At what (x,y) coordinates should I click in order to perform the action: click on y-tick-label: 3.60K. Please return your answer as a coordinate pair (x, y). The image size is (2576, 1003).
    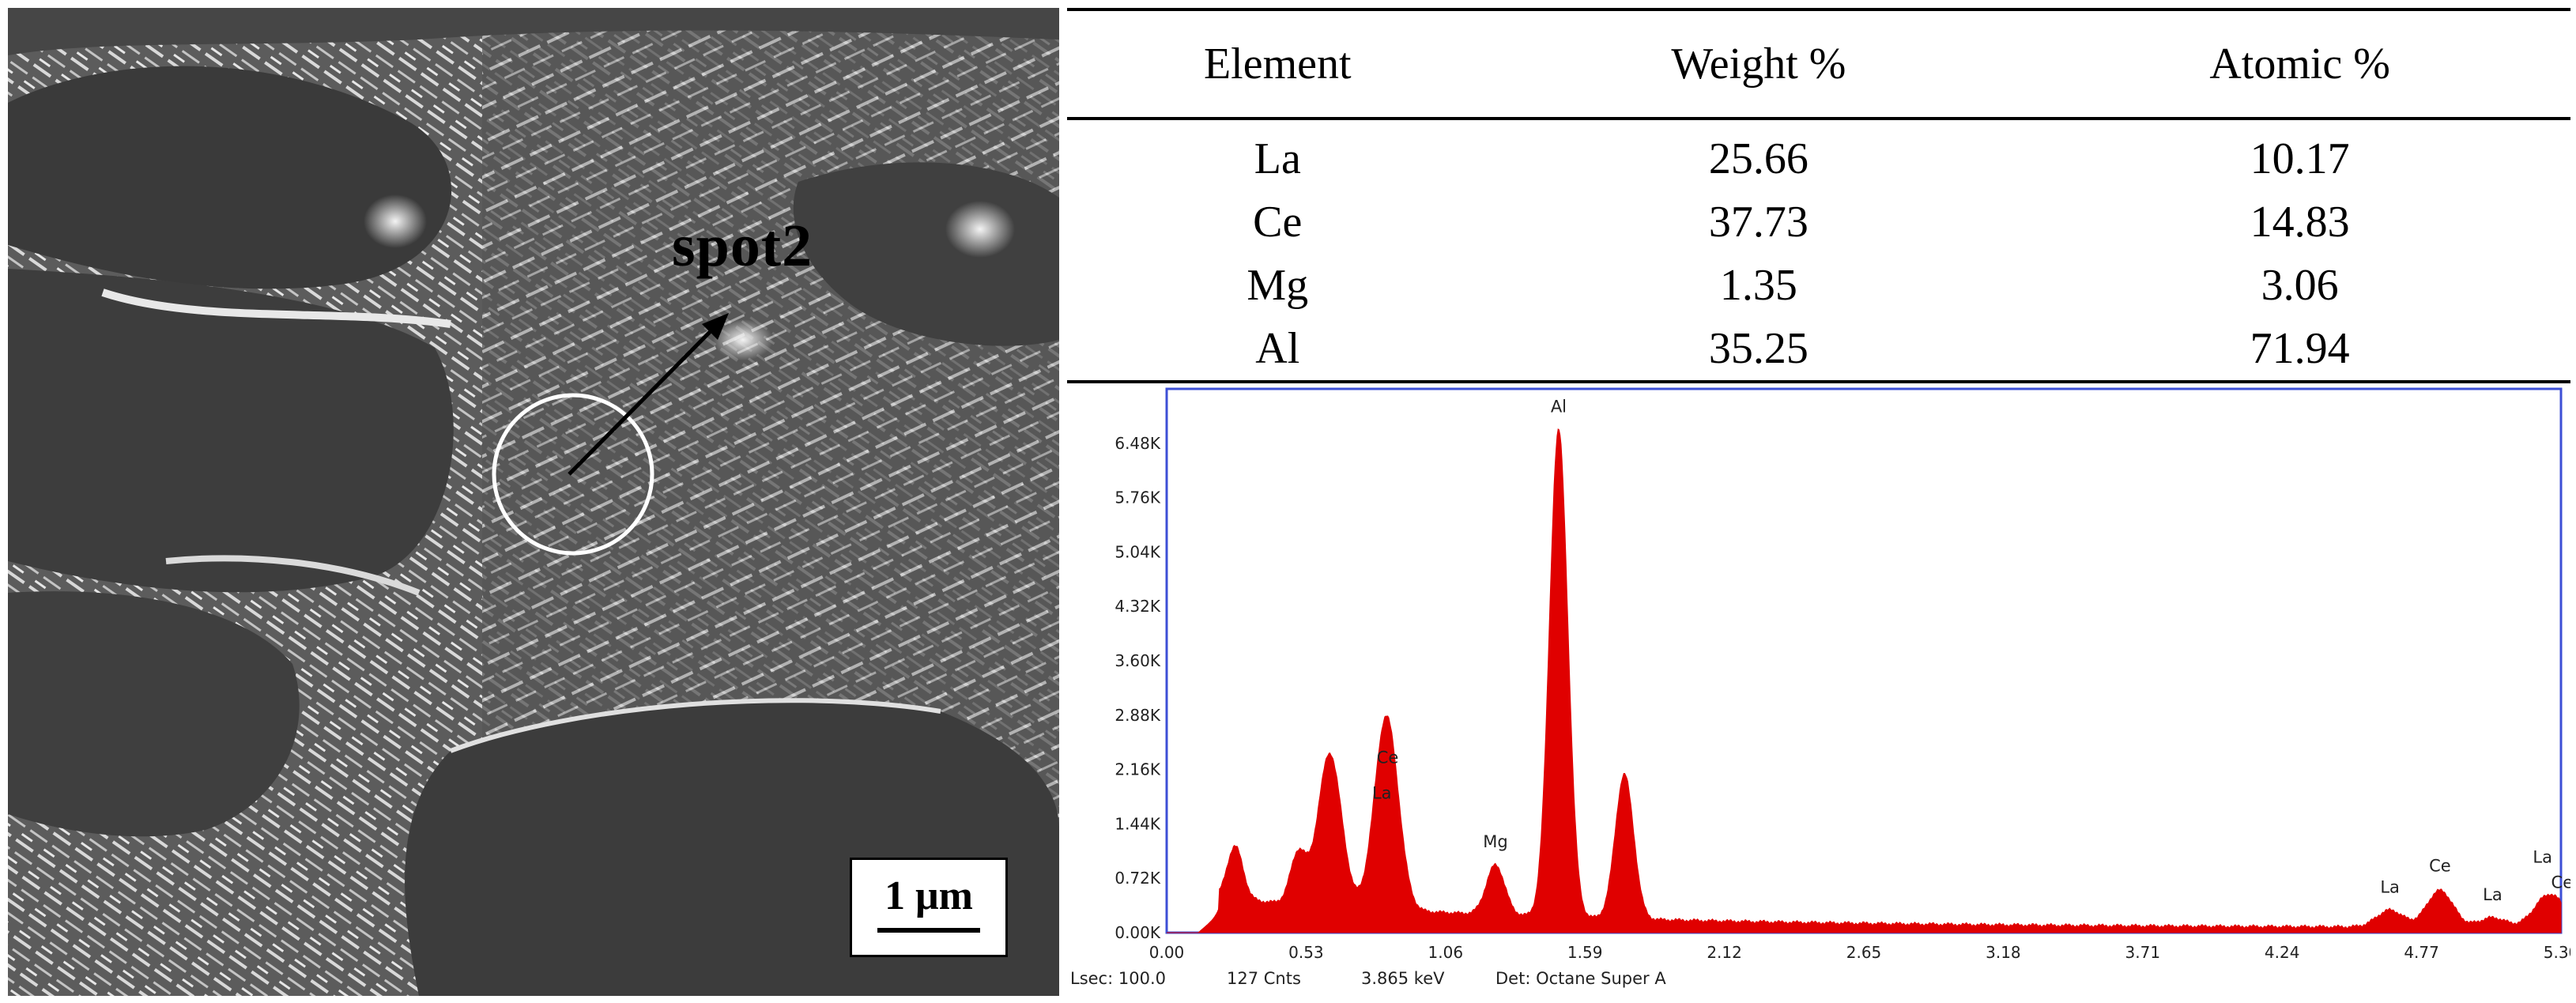
    Looking at the image, I should click on (1138, 660).